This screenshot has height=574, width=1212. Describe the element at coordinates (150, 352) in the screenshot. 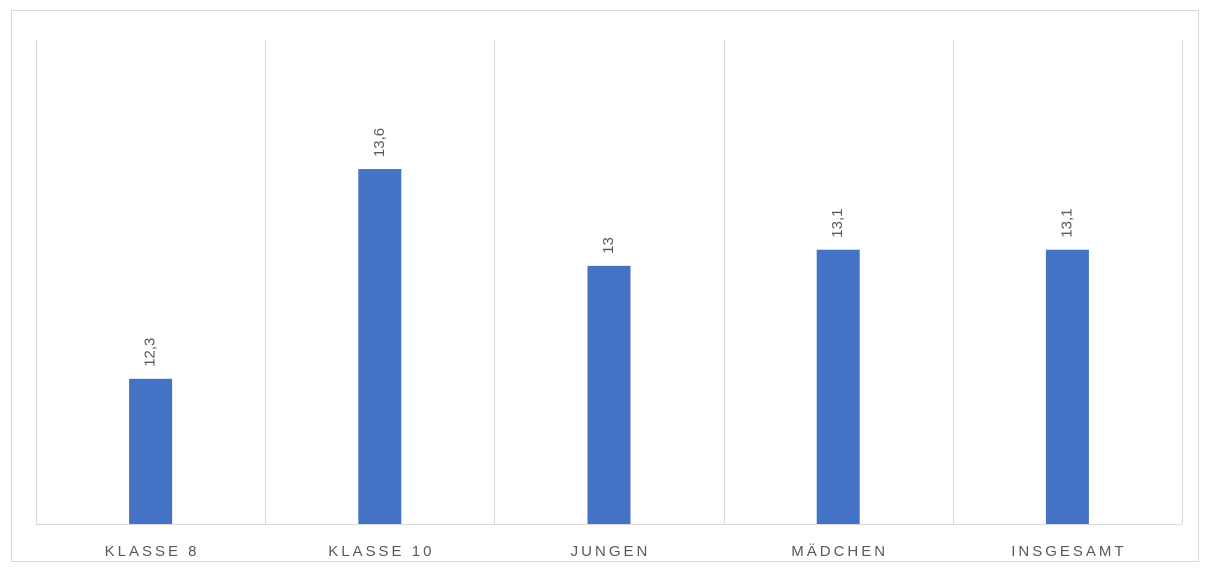

I see `data-label: 12,3` at that location.